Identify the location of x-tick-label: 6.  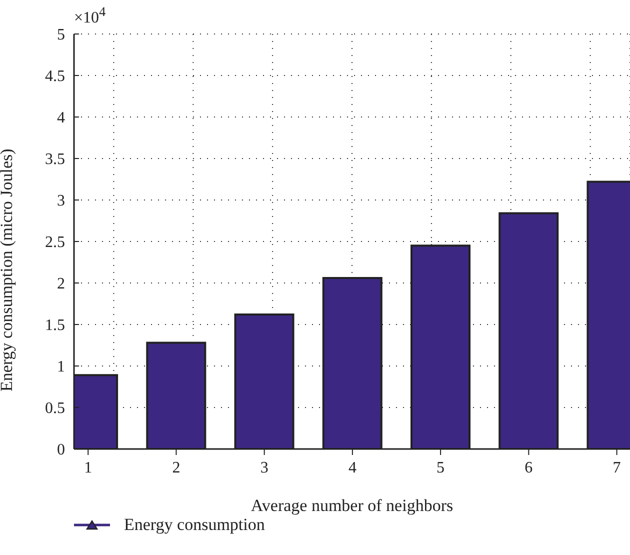
(528, 467).